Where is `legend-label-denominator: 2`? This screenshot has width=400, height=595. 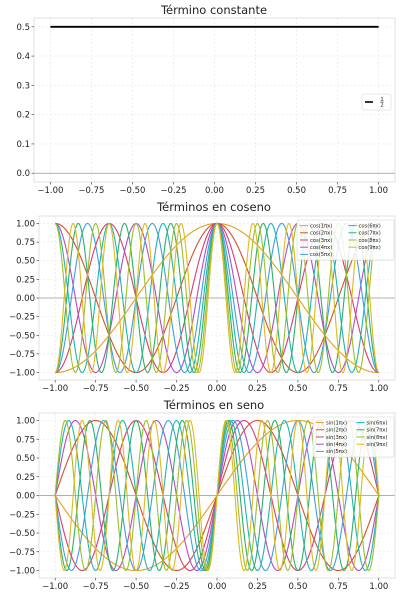 legend-label-denominator: 2 is located at coordinates (381, 106).